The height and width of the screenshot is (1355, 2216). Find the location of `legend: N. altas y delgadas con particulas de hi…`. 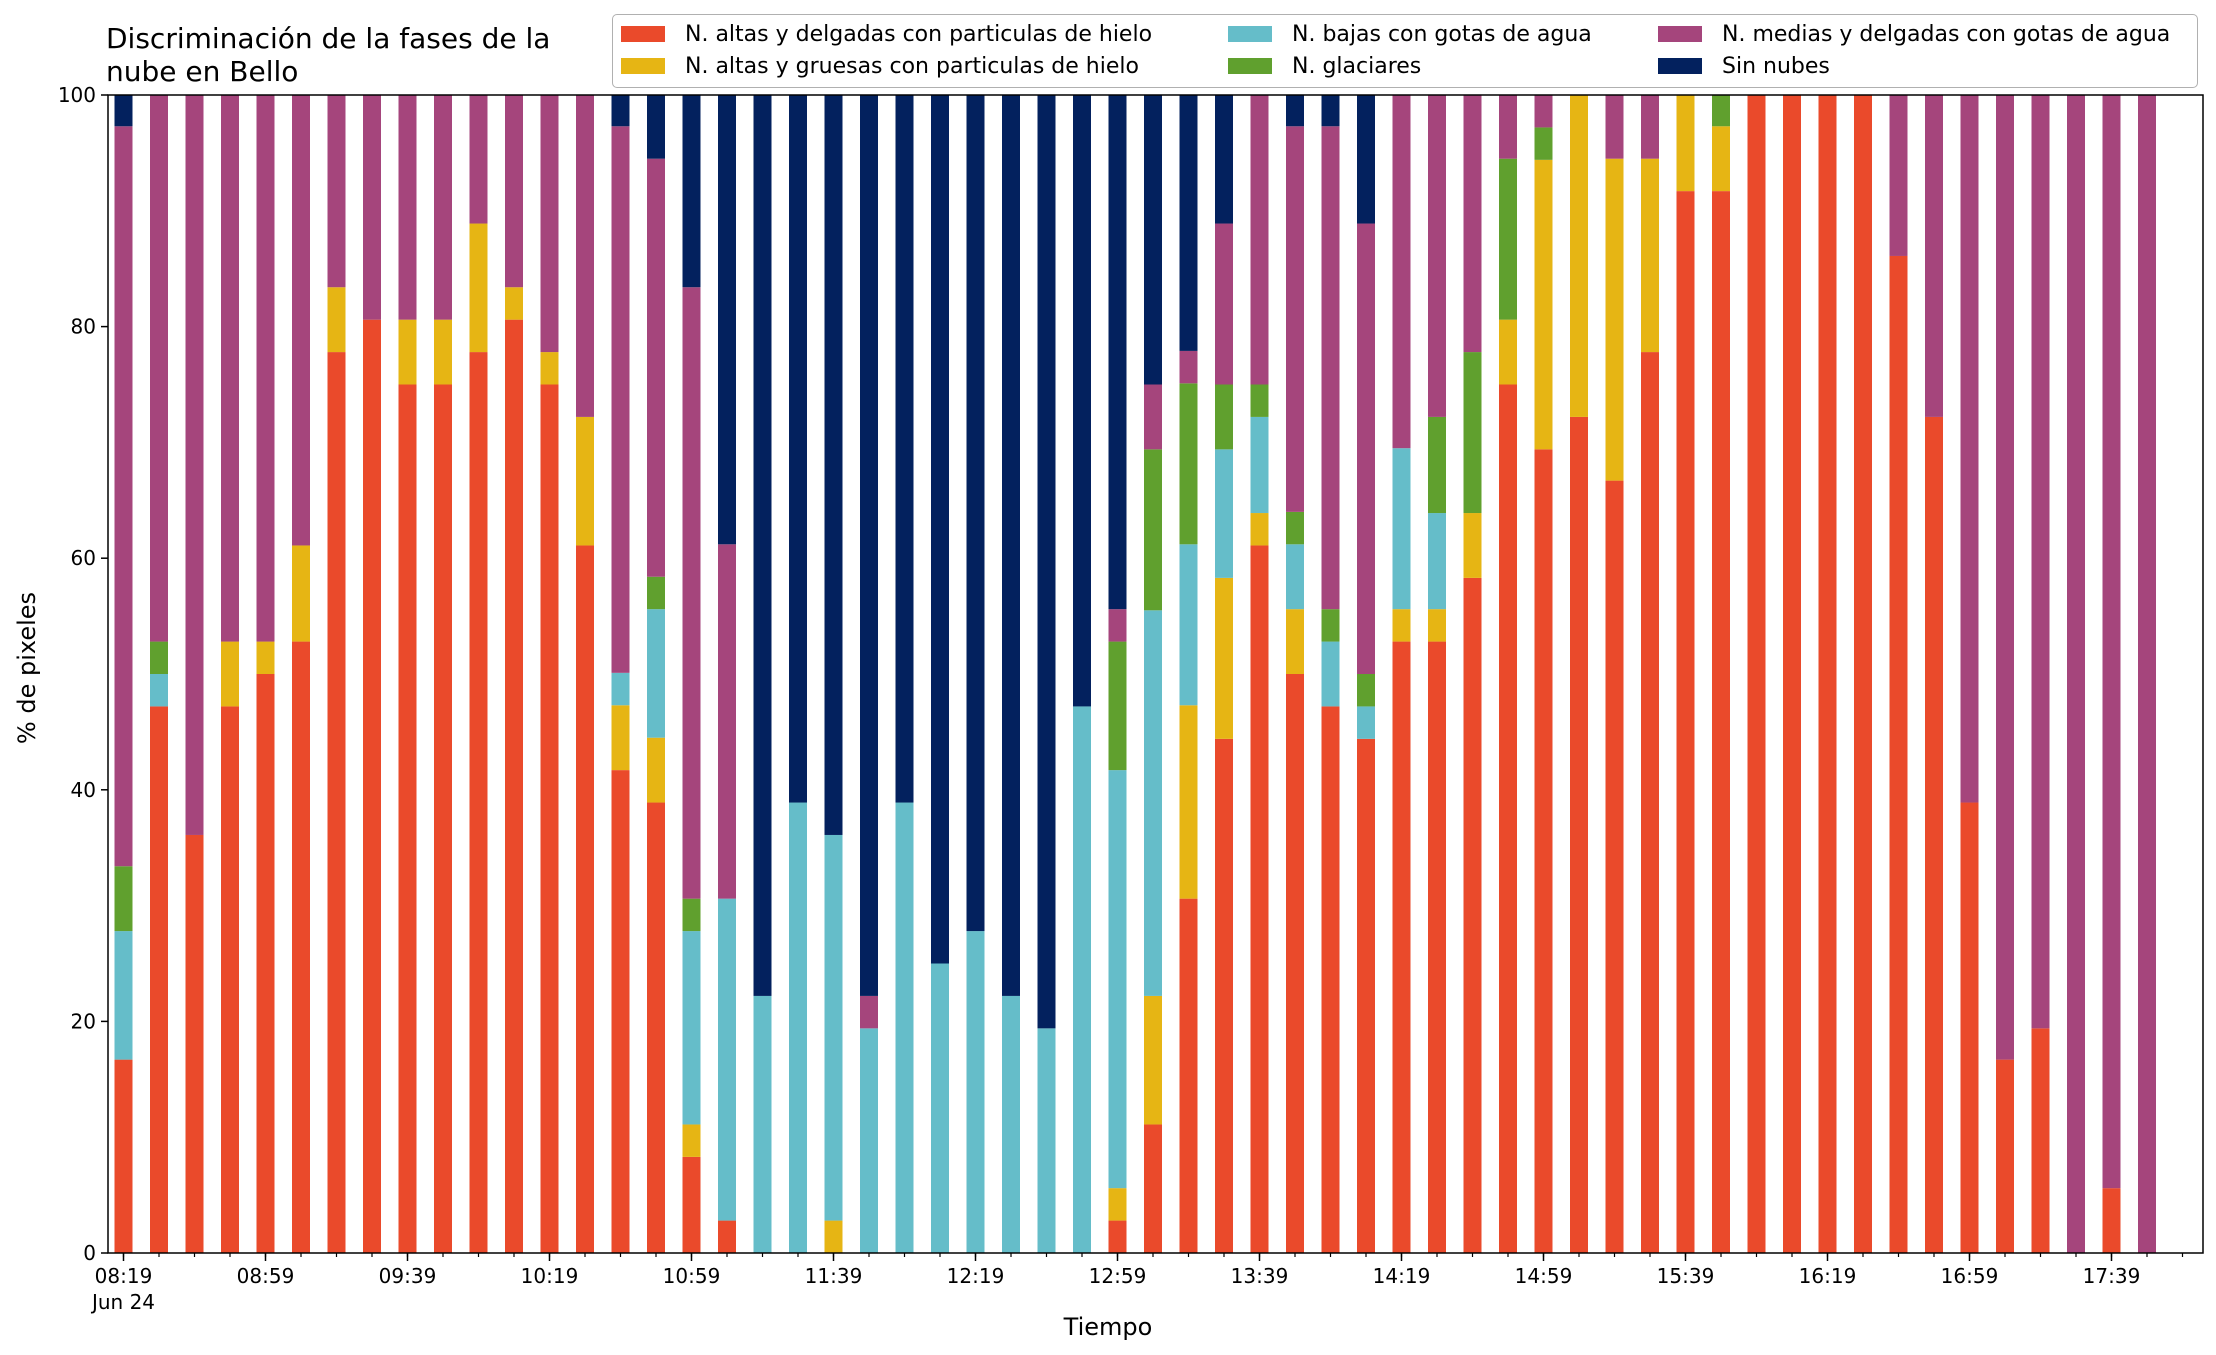

legend: N. altas y delgadas con particulas de hi… is located at coordinates (1405, 51).